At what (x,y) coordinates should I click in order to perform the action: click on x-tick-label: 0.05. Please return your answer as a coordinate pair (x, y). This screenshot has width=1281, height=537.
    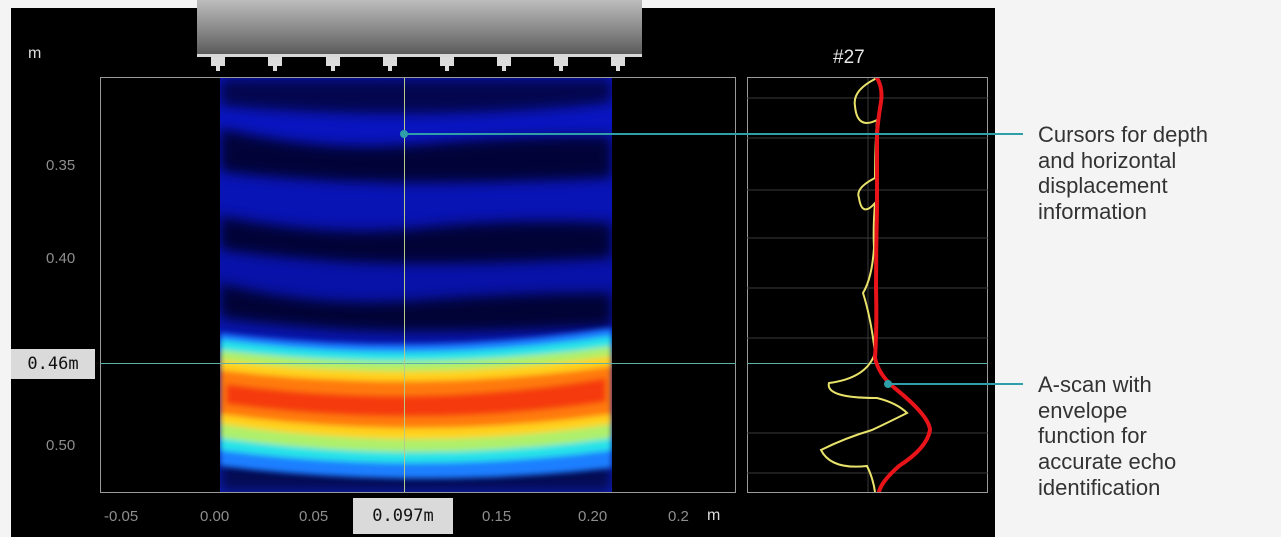
    Looking at the image, I should click on (314, 516).